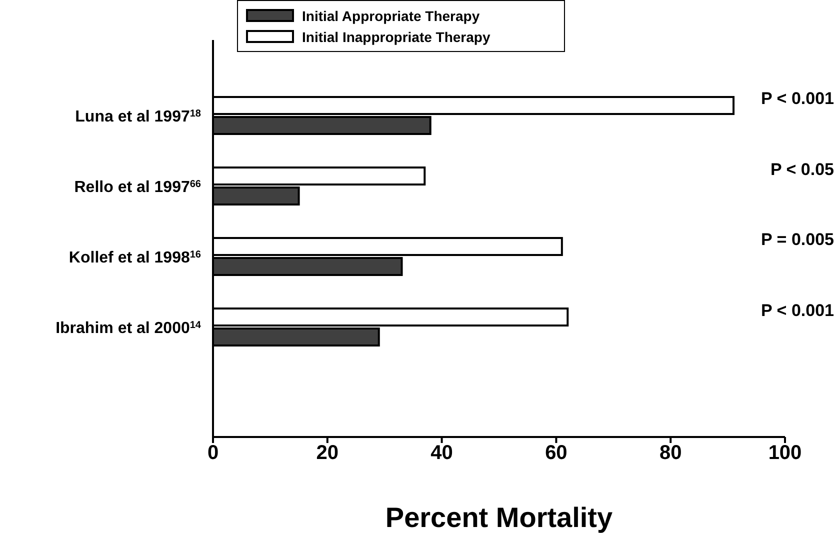  I want to click on annotation: P < 0.05, so click(802, 170).